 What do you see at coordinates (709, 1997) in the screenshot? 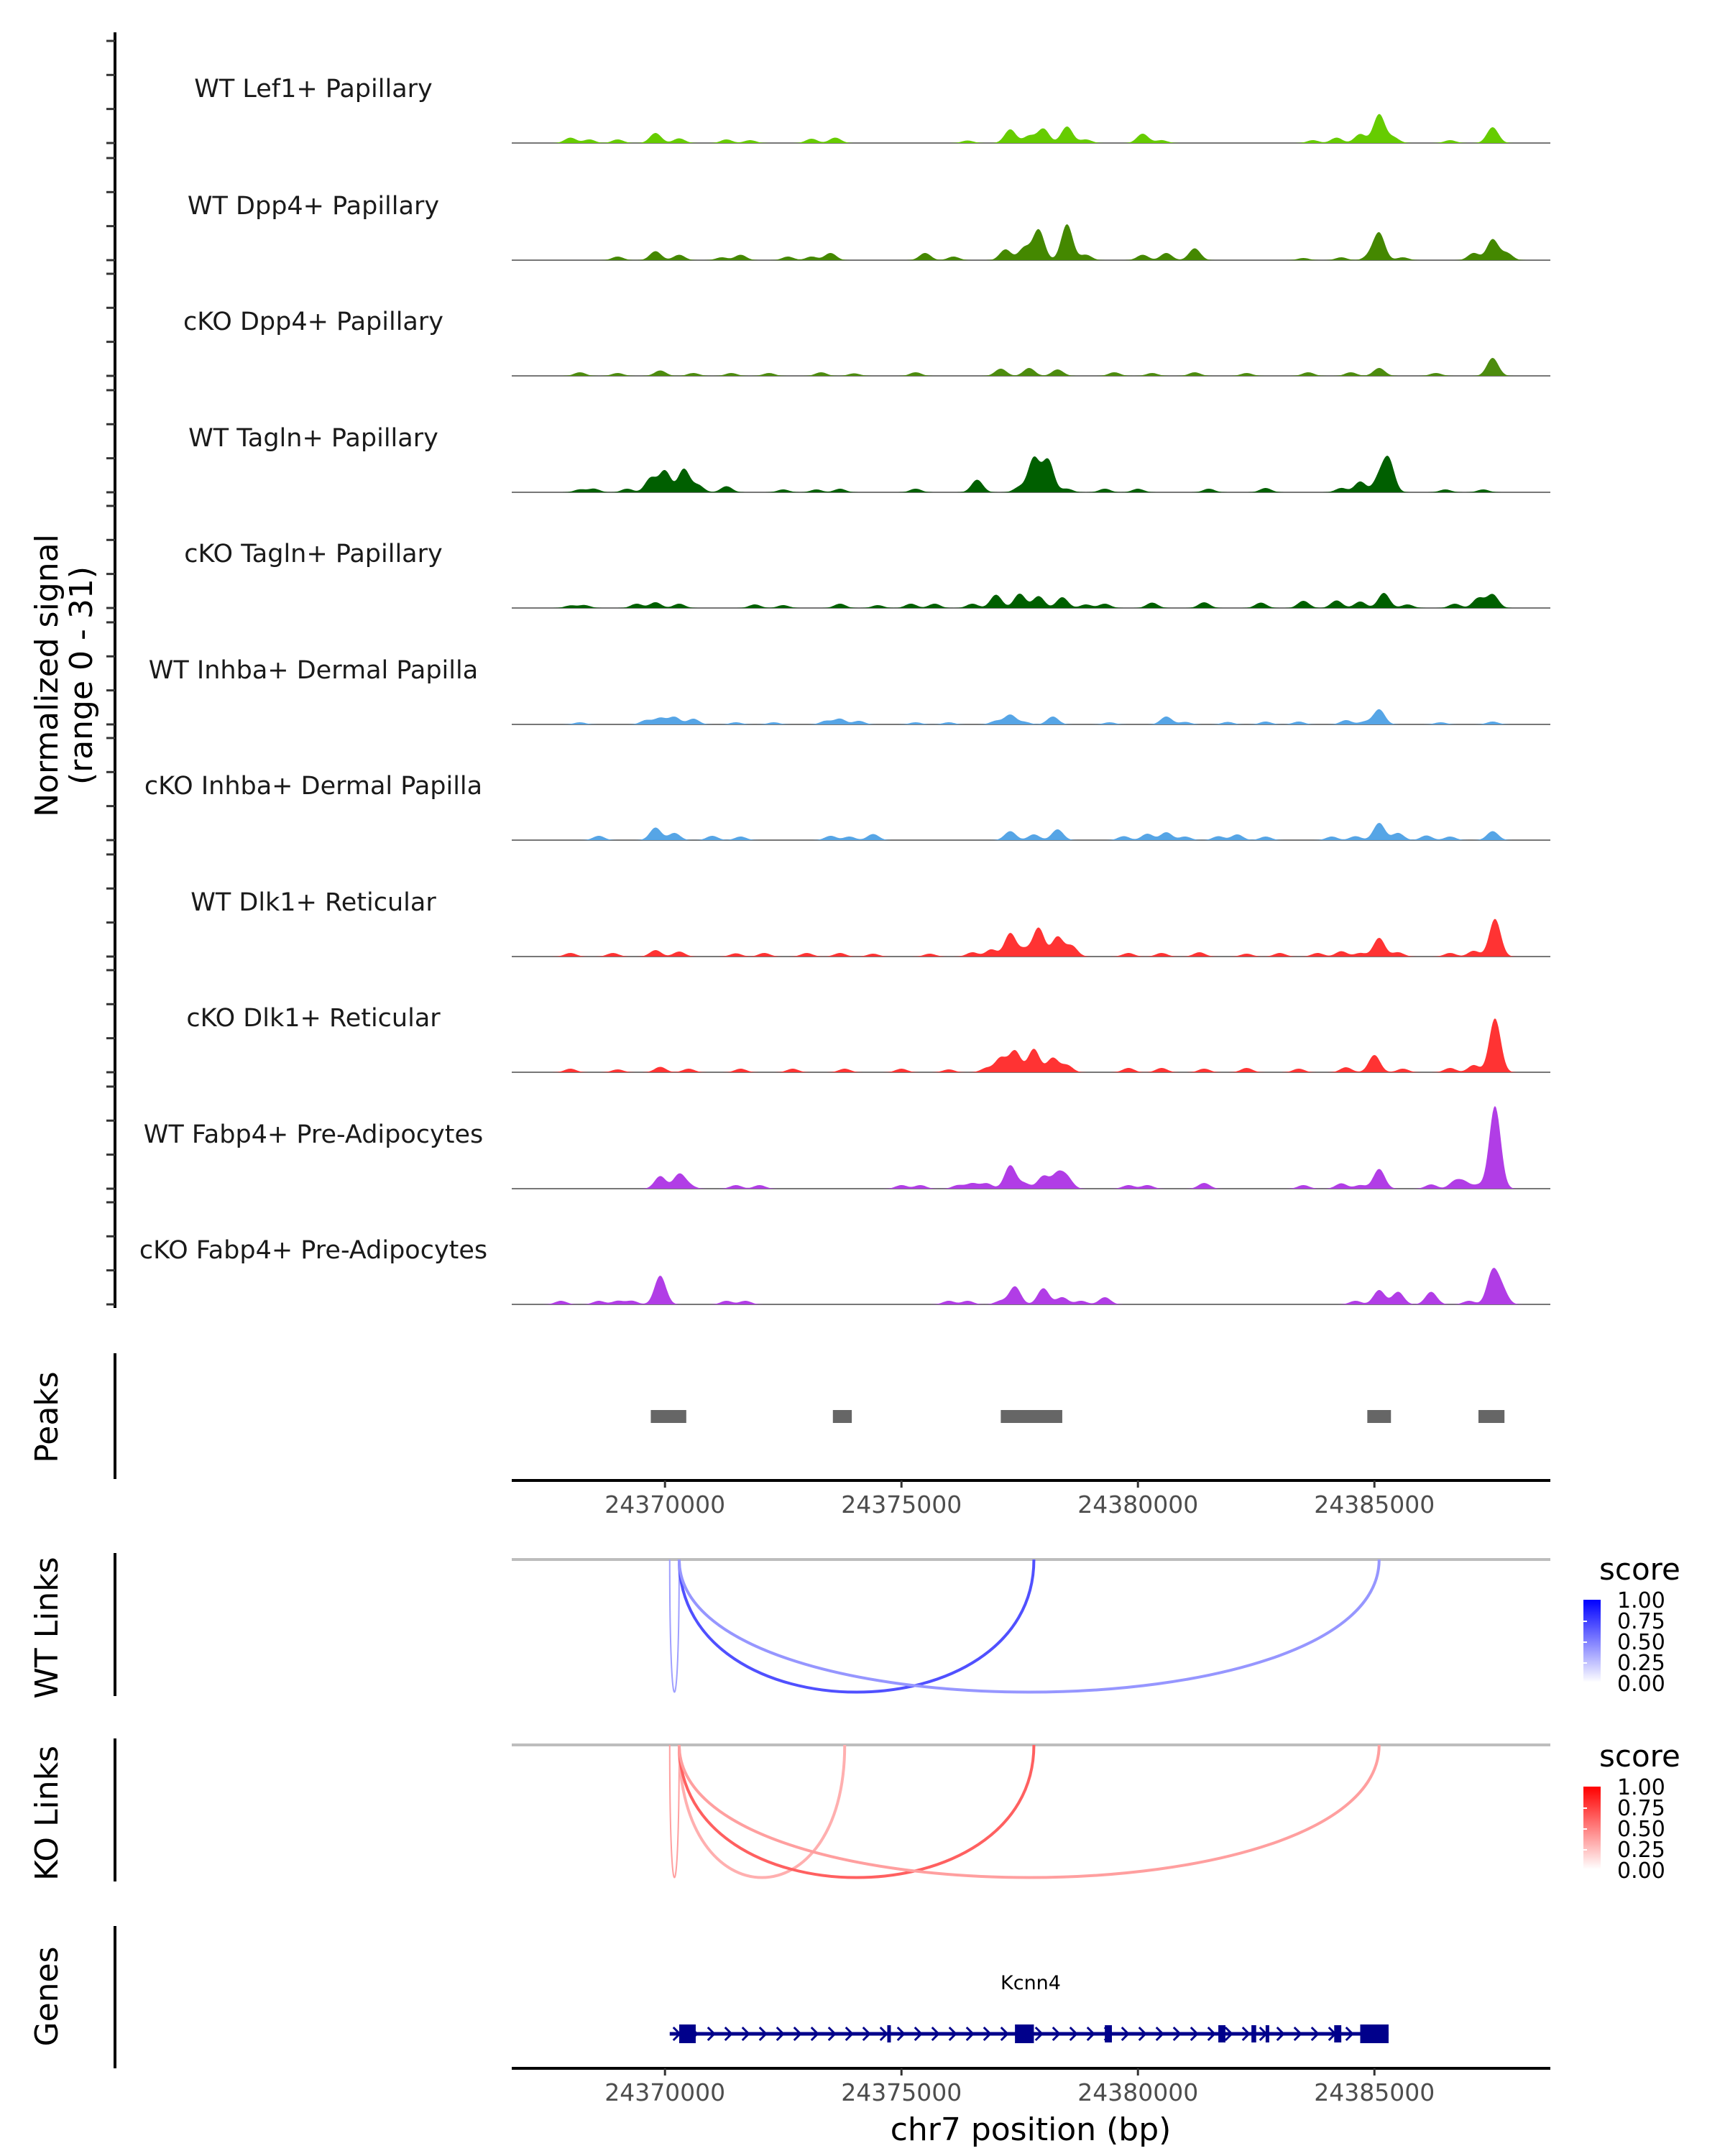
I see `genes-track: Genes Kcnn4` at bounding box center [709, 1997].